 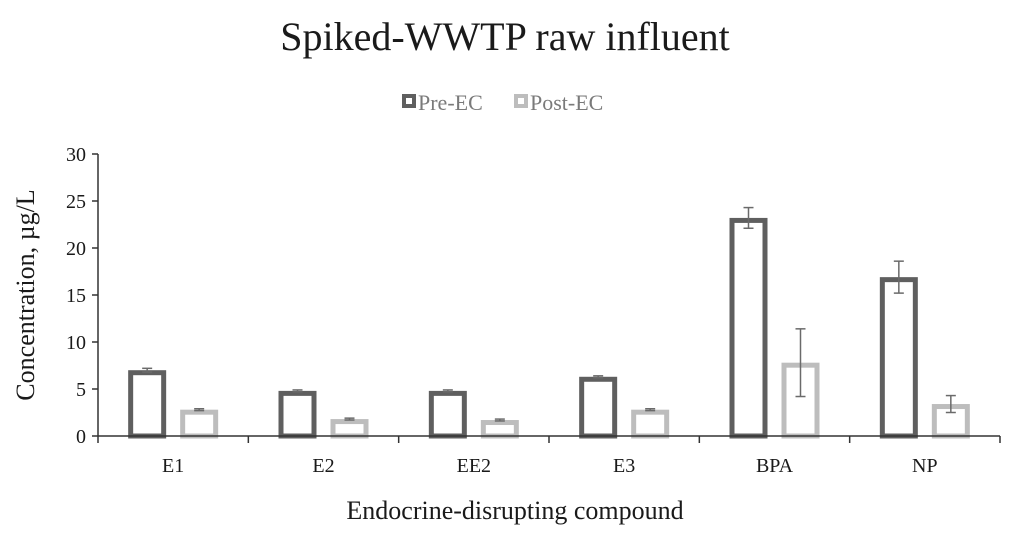 I want to click on bar-post-ec-e1, so click(x=199, y=424).